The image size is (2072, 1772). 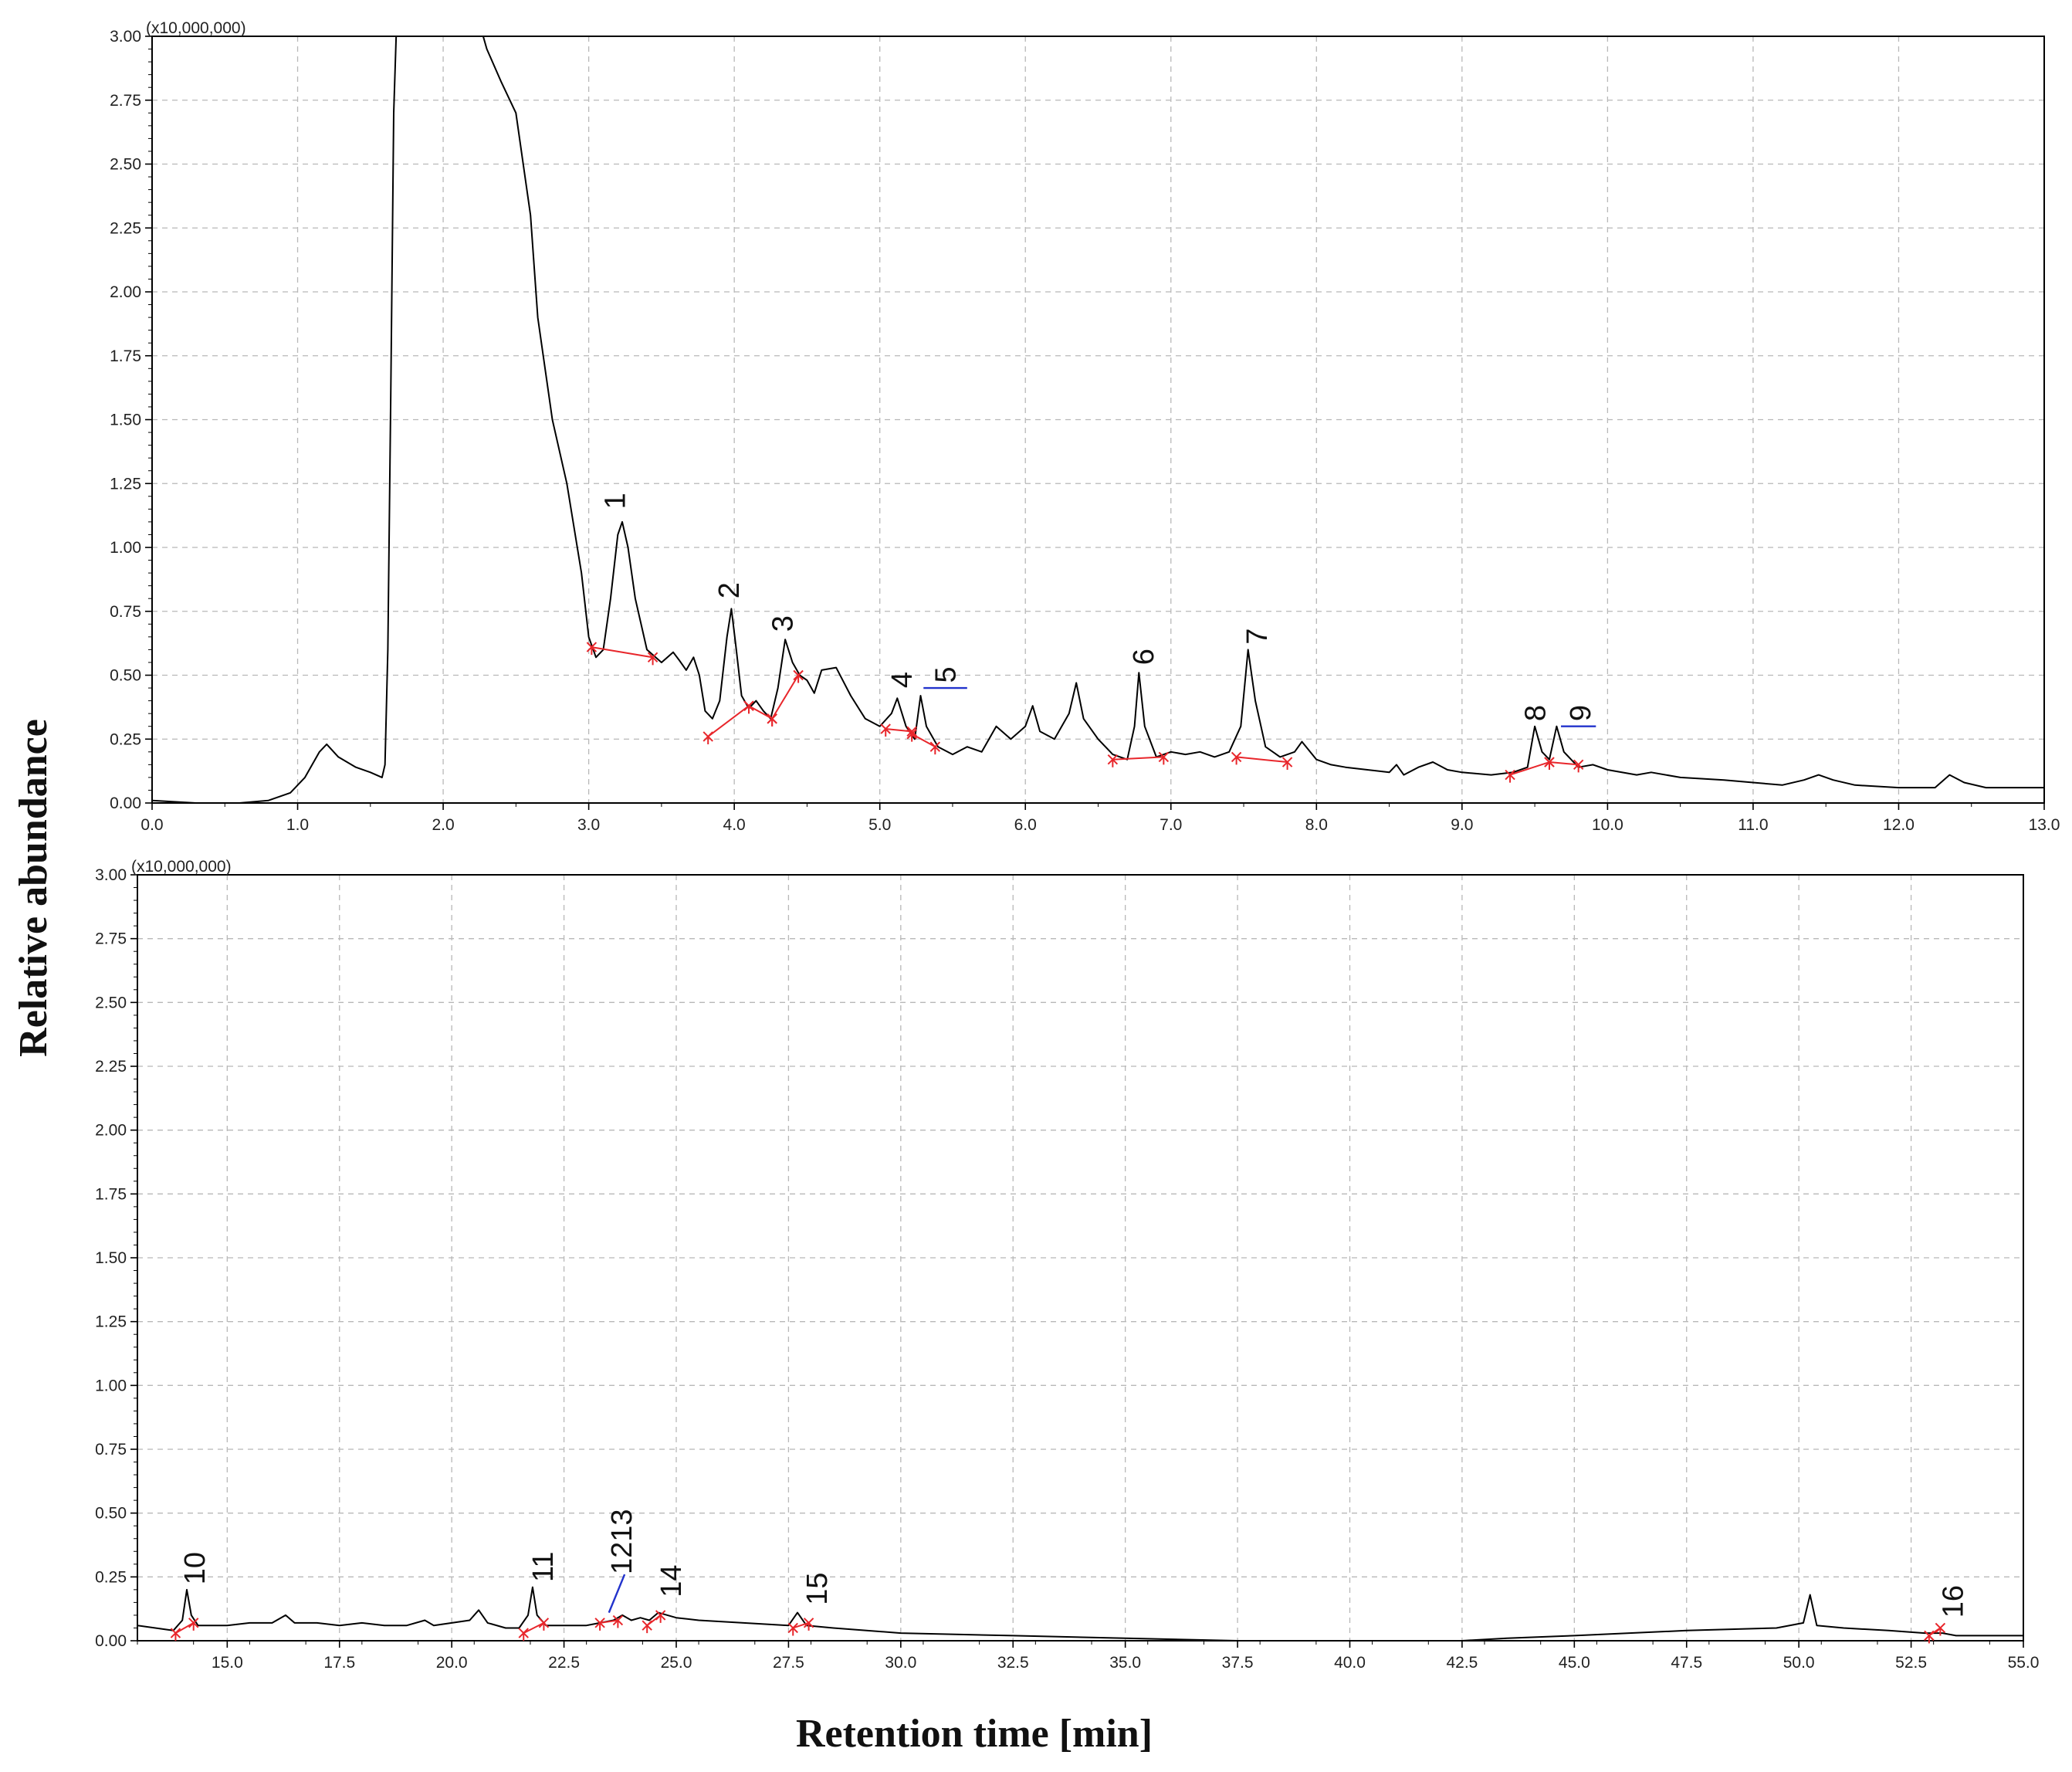 I want to click on peak-label: 6, so click(x=1144, y=657).